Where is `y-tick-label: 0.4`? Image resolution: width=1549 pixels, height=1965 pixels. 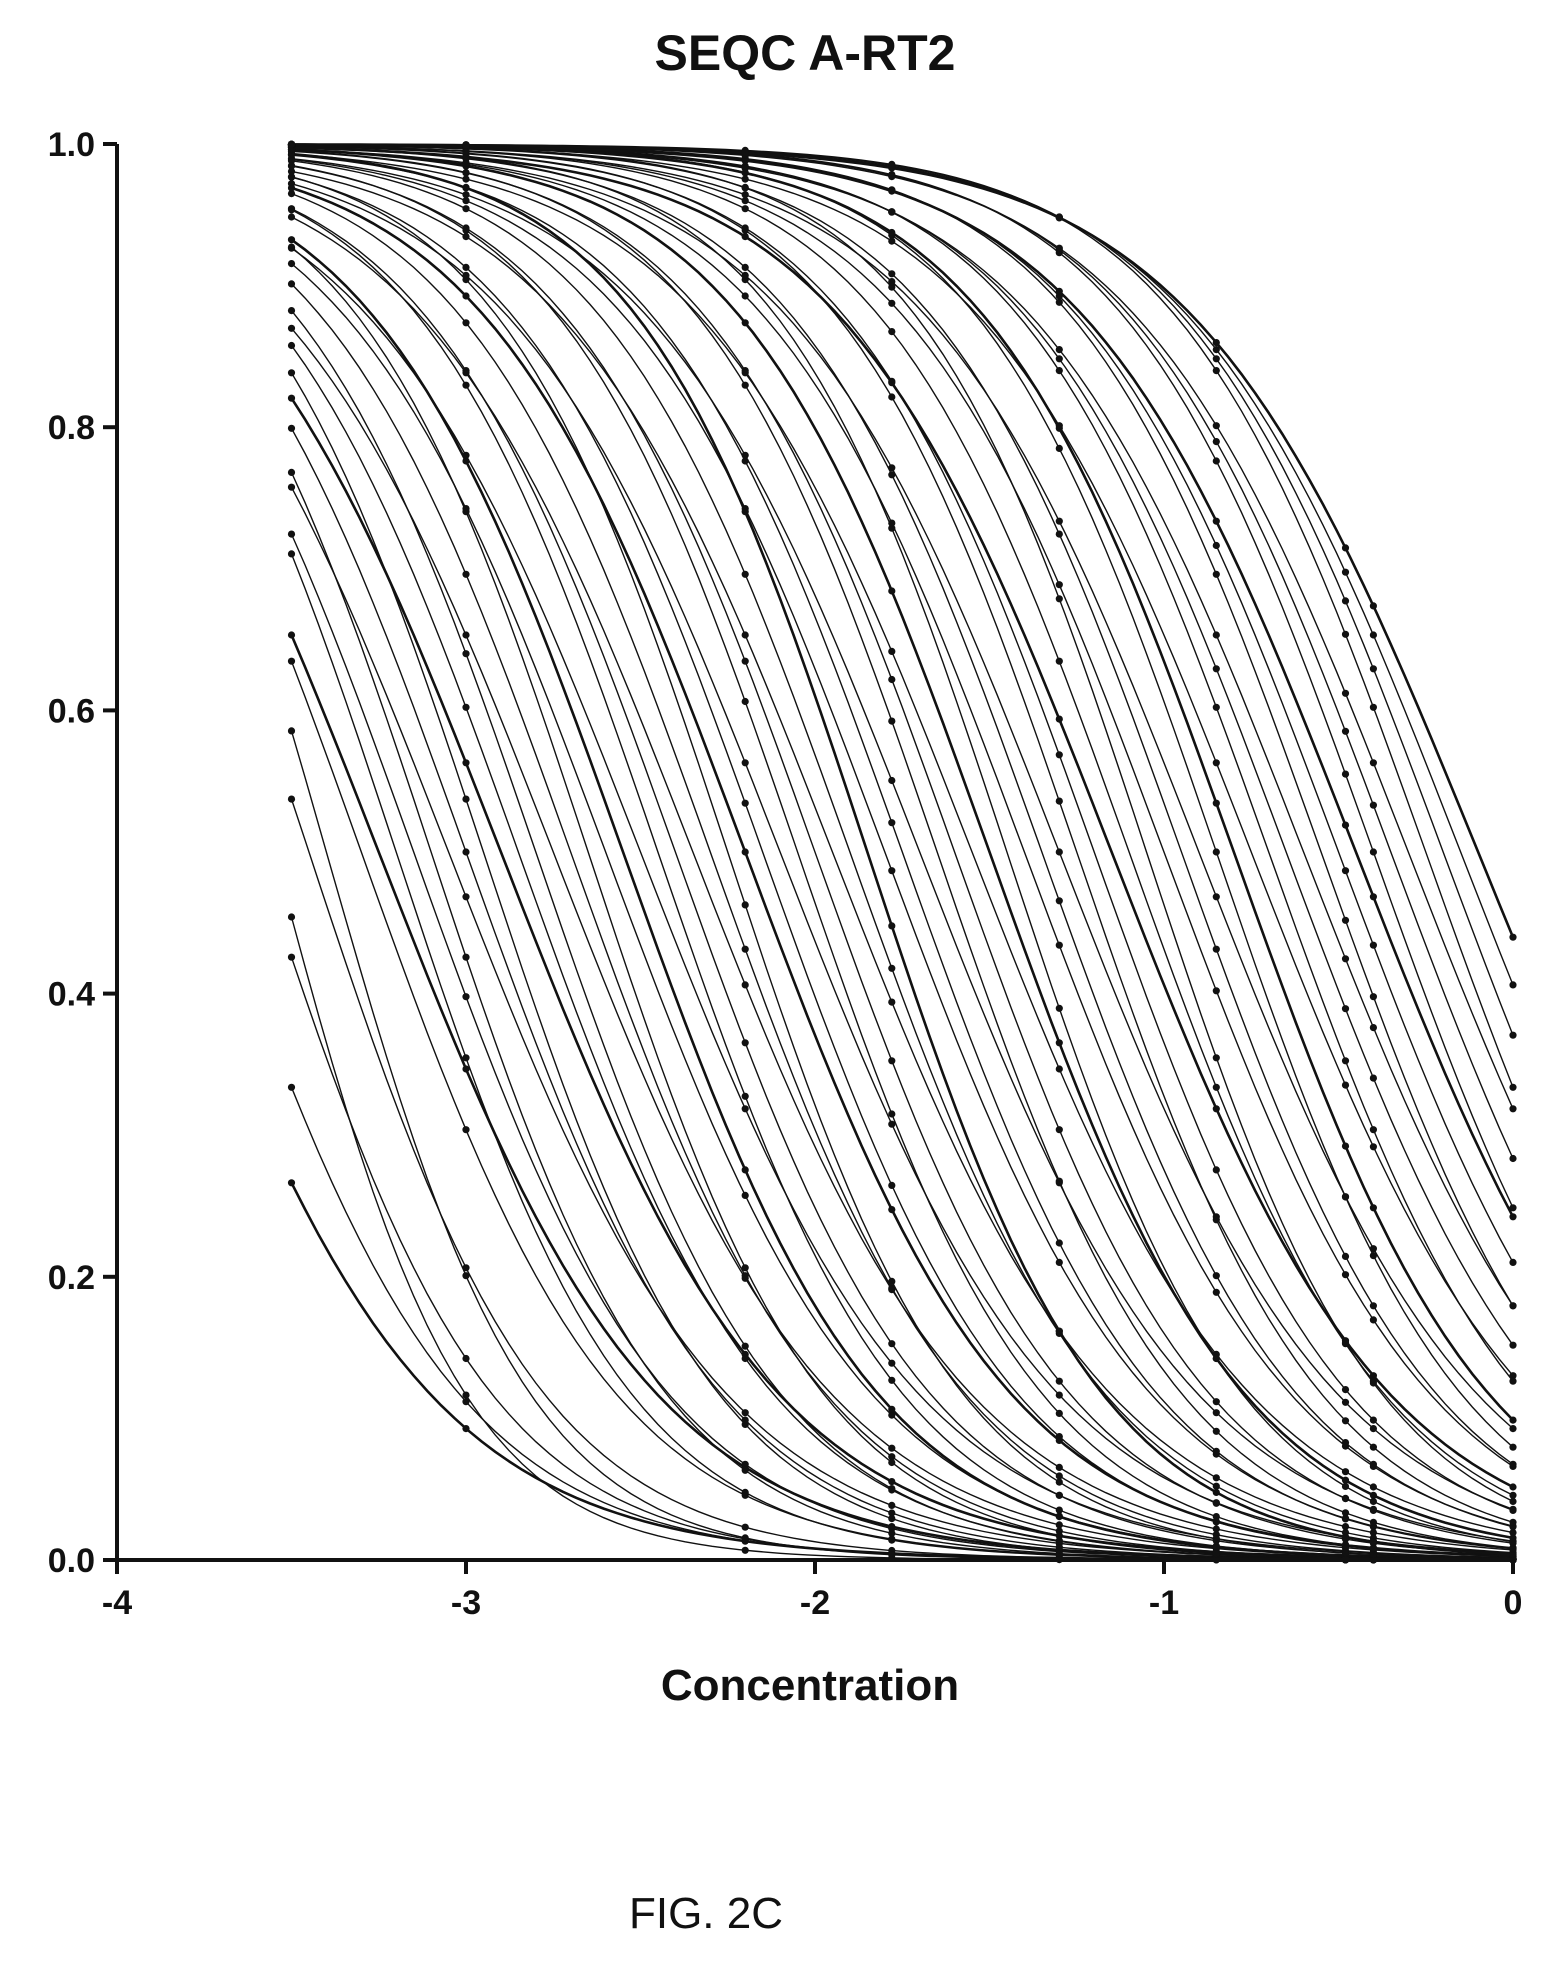
y-tick-label: 0.4 is located at coordinates (71, 995).